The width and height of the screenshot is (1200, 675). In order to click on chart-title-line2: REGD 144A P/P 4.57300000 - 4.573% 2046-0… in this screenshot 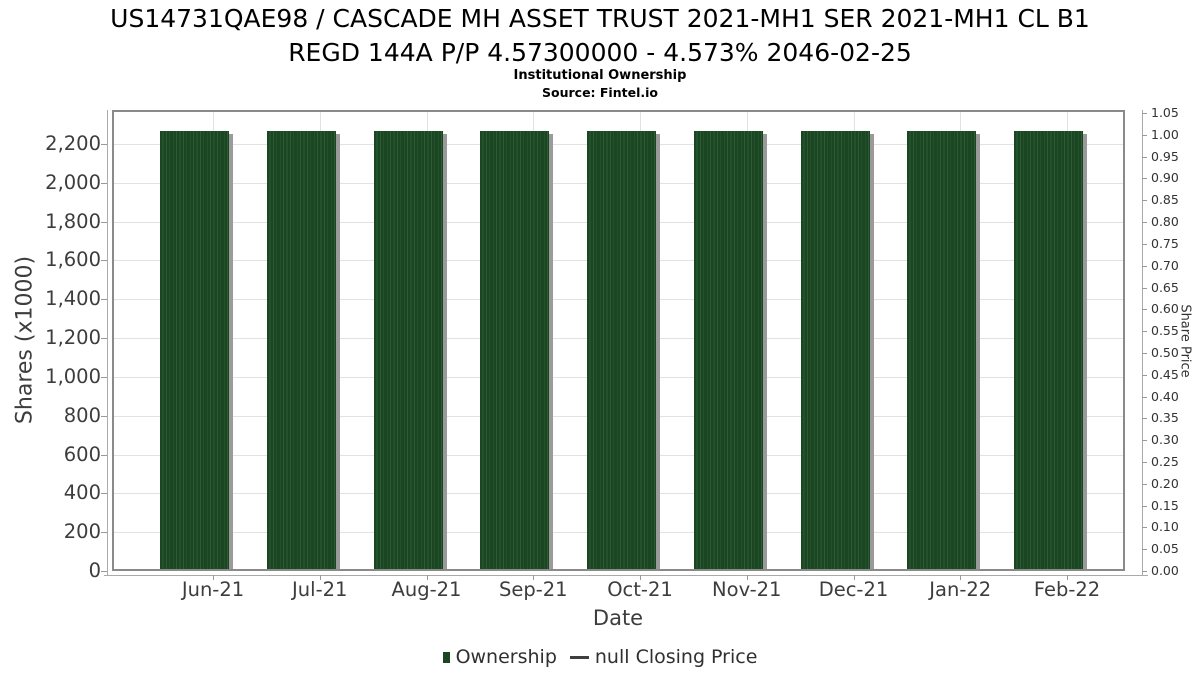, I will do `click(600, 52)`.